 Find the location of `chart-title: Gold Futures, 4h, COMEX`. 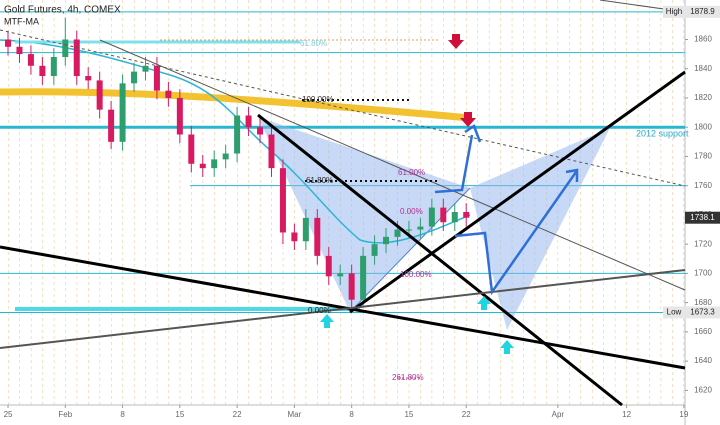

chart-title: Gold Futures, 4h, COMEX is located at coordinates (62, 10).